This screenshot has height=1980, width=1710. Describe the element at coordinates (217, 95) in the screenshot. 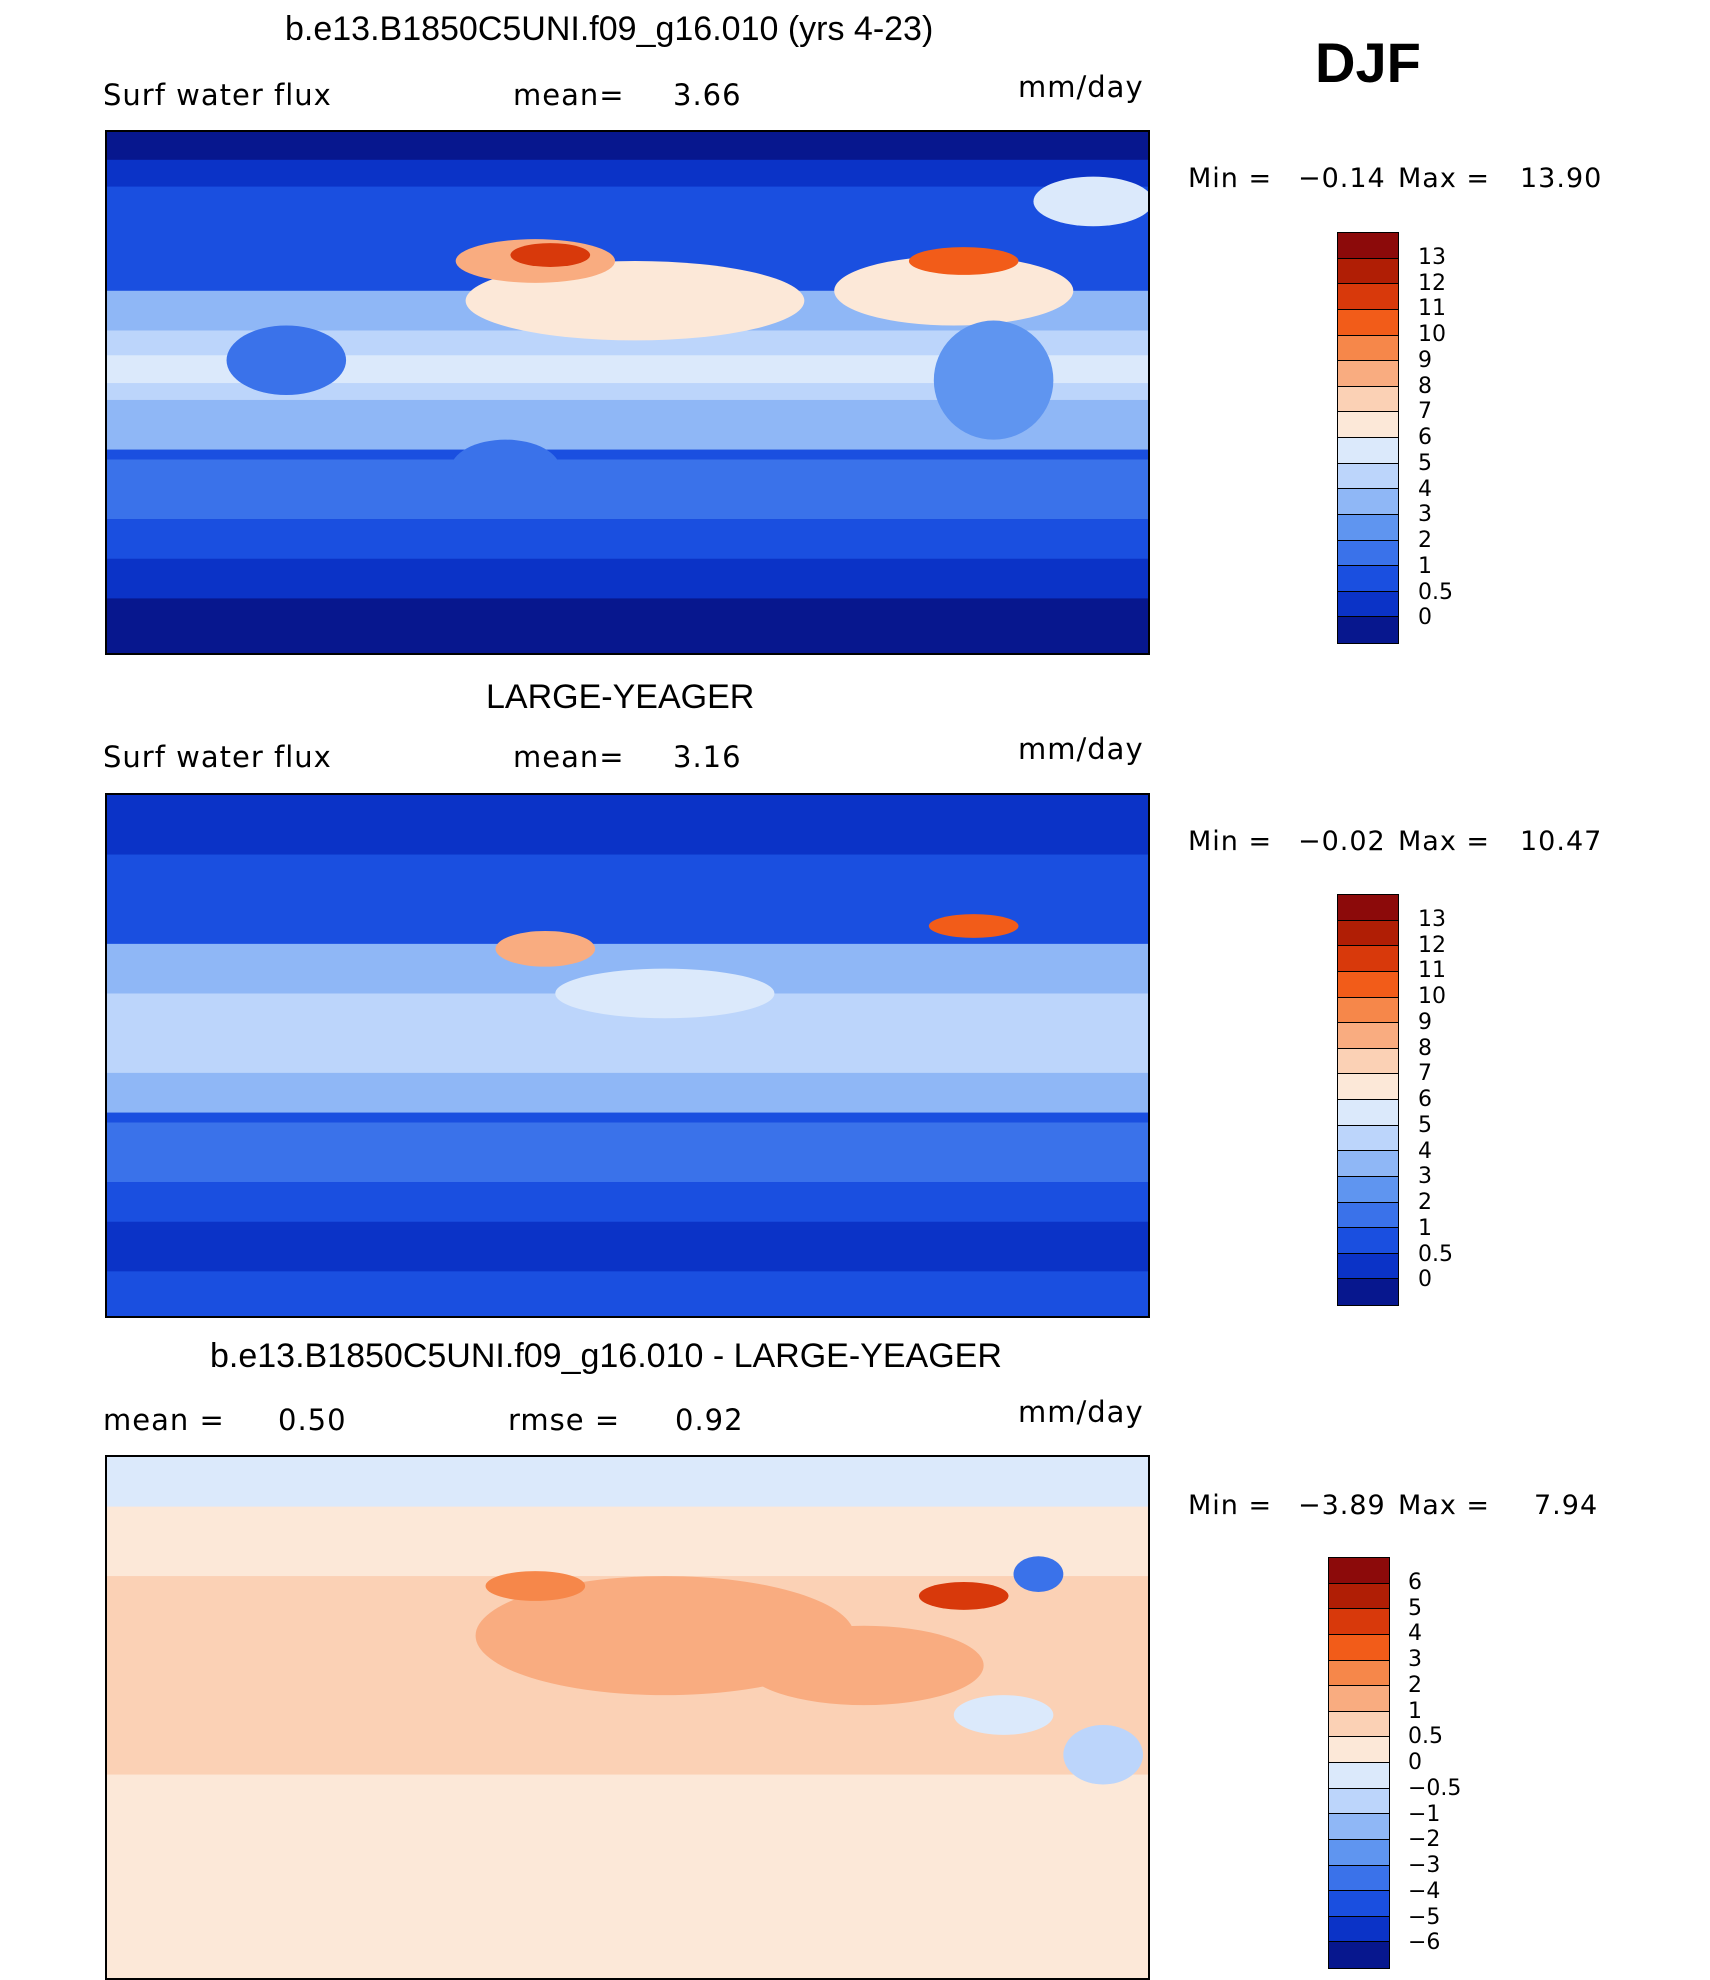

I see `panel-1-variable-label: Surf water flux` at that location.